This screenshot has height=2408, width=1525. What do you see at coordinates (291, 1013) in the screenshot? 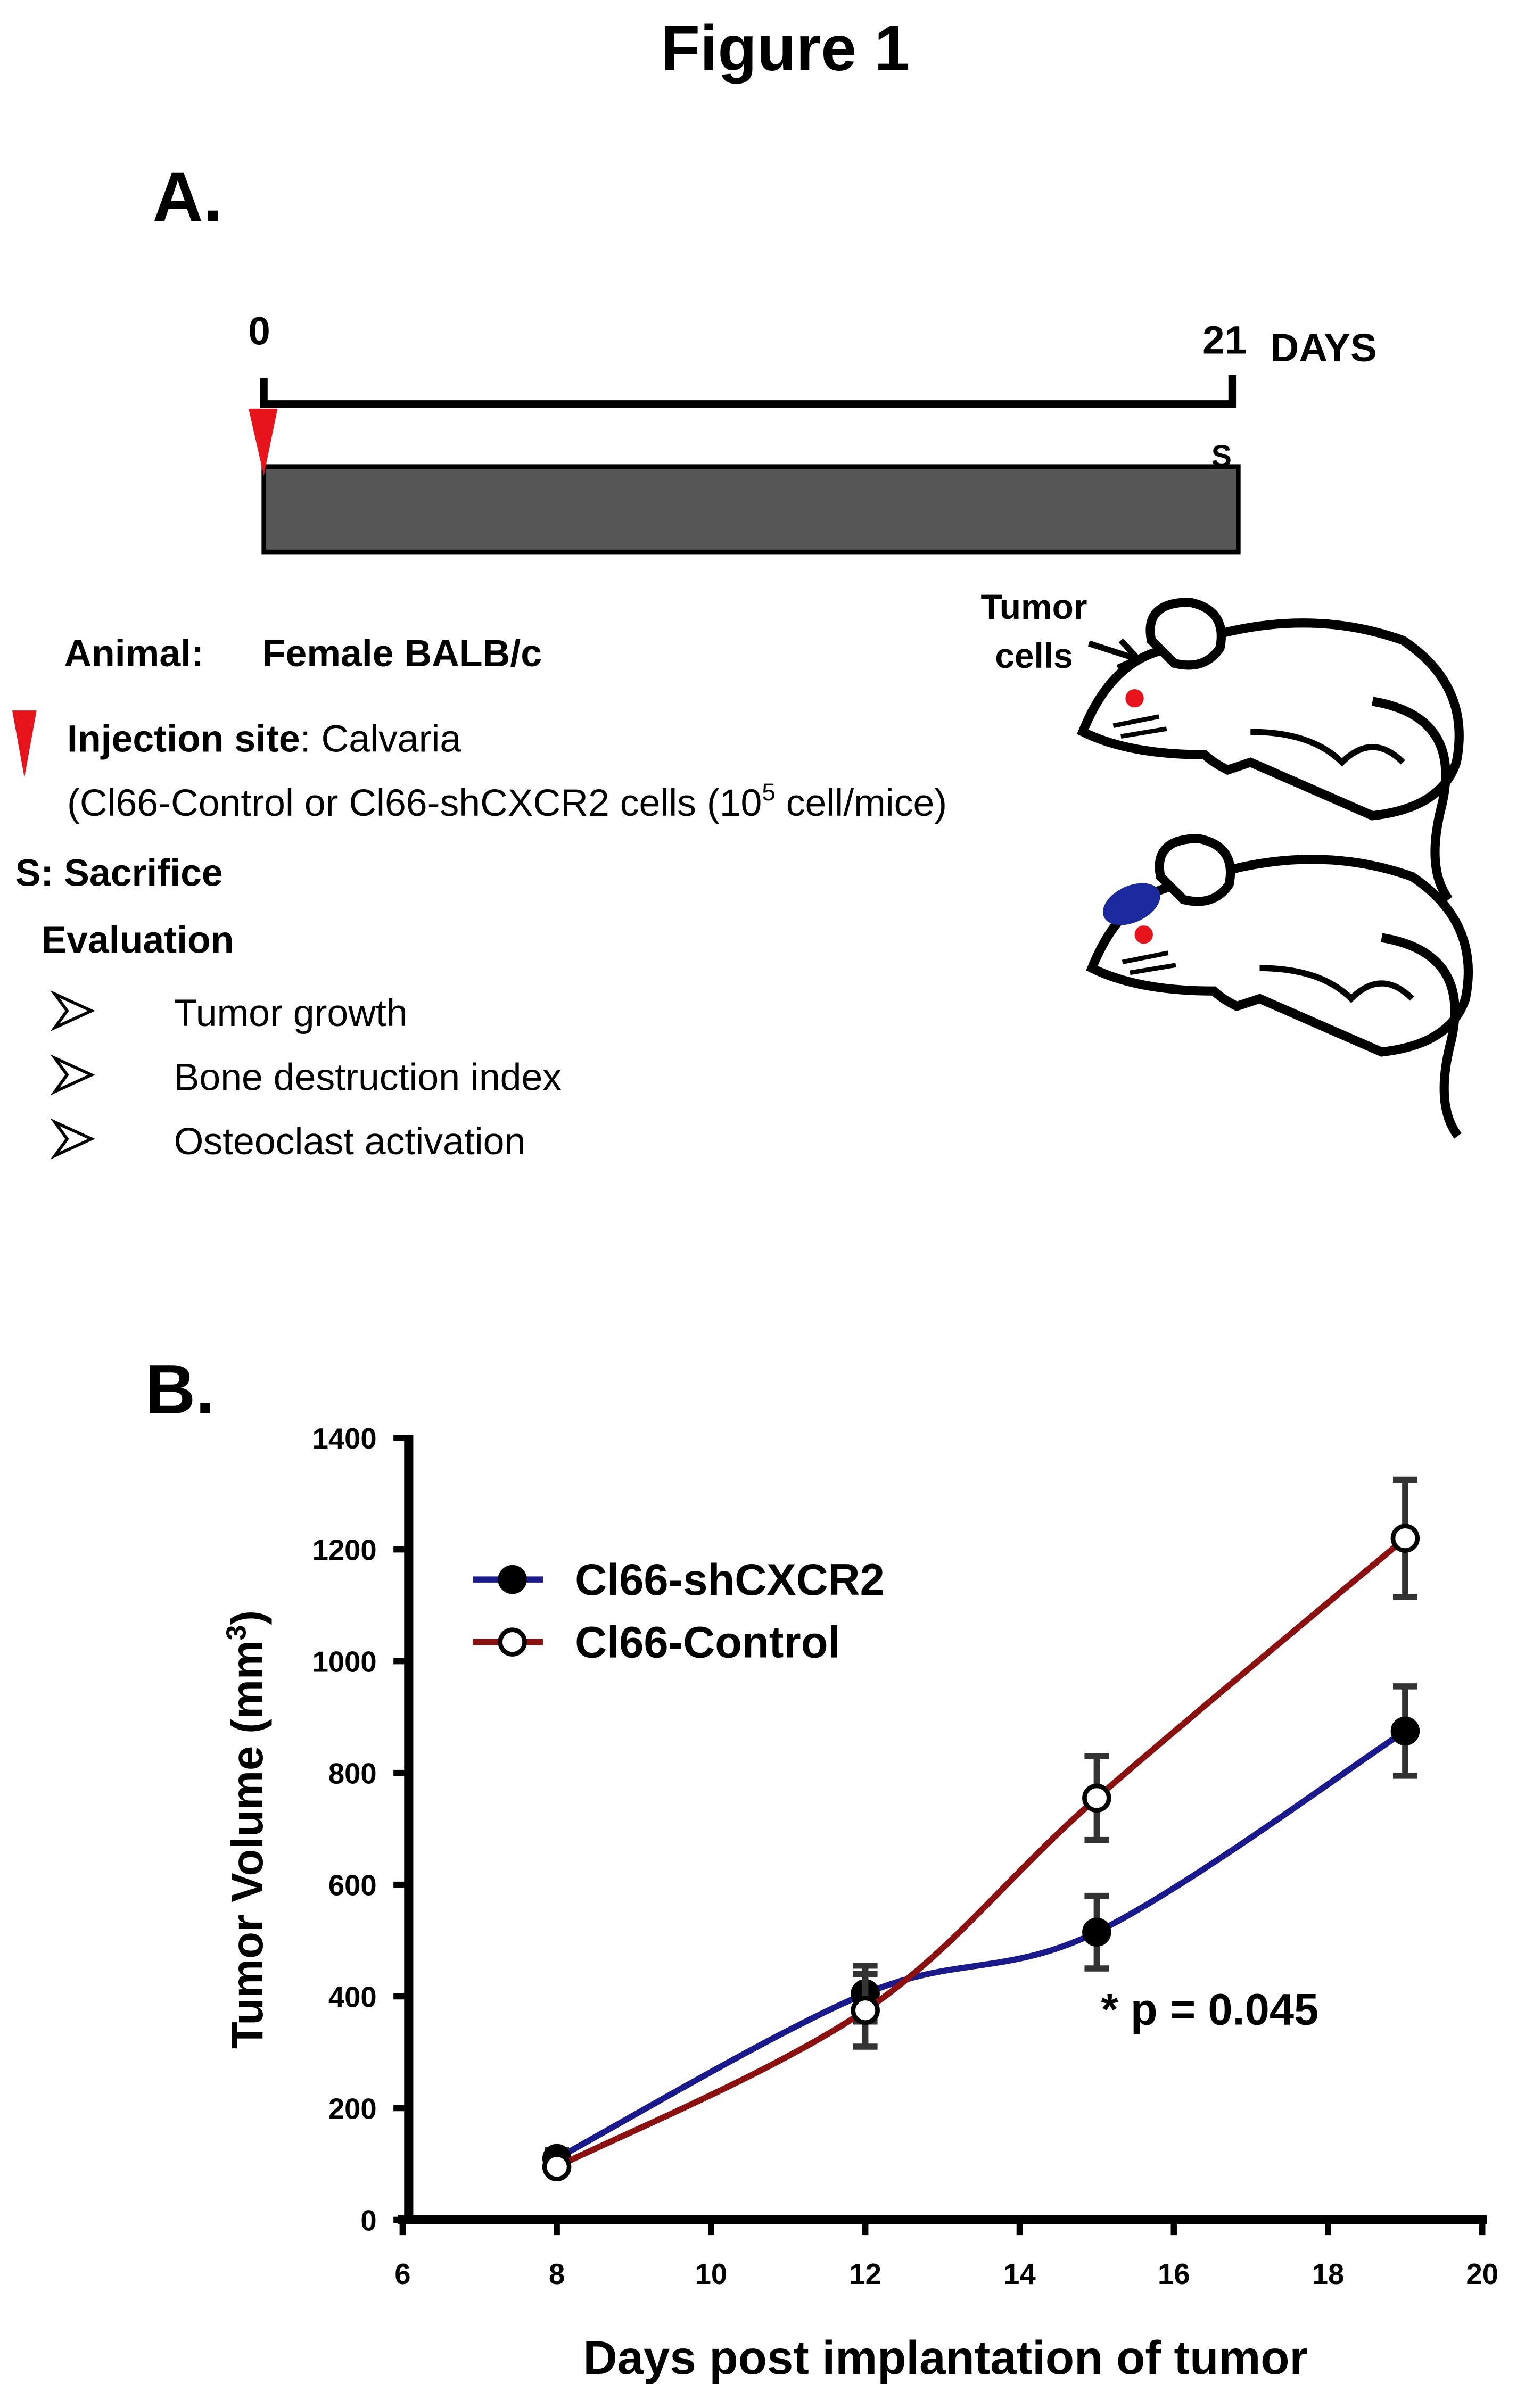
I see `evaluation-item: Tumor growth` at bounding box center [291, 1013].